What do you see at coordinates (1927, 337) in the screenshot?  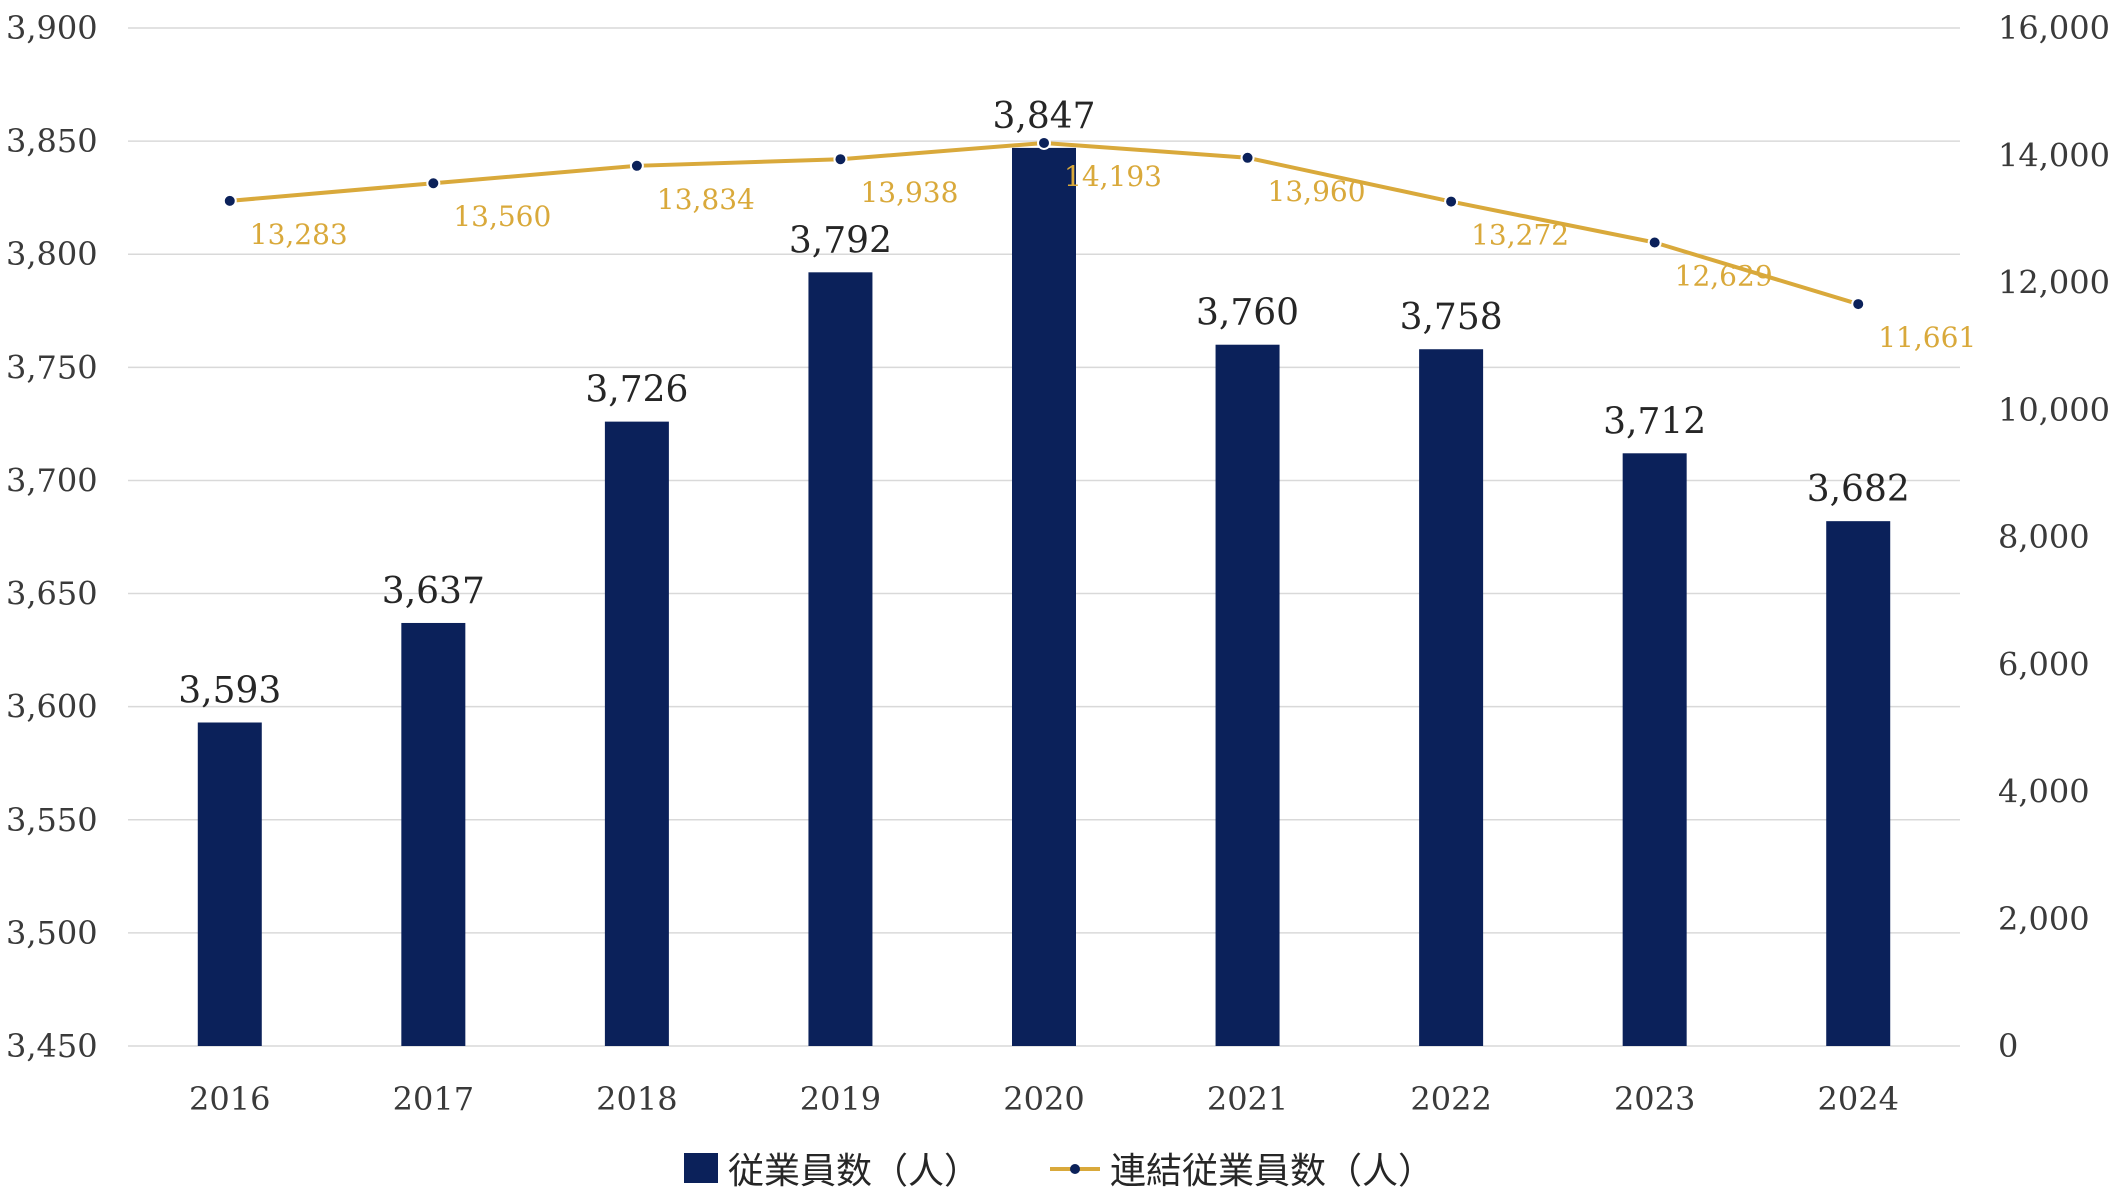 I see `line-value-label: 11,661` at bounding box center [1927, 337].